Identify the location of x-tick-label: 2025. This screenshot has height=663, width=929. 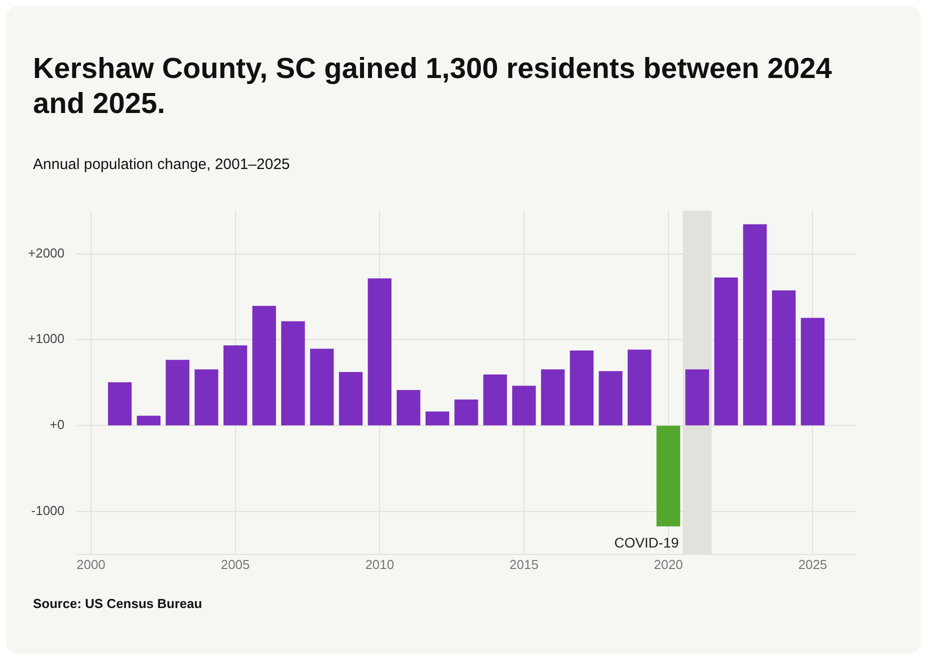
(813, 564).